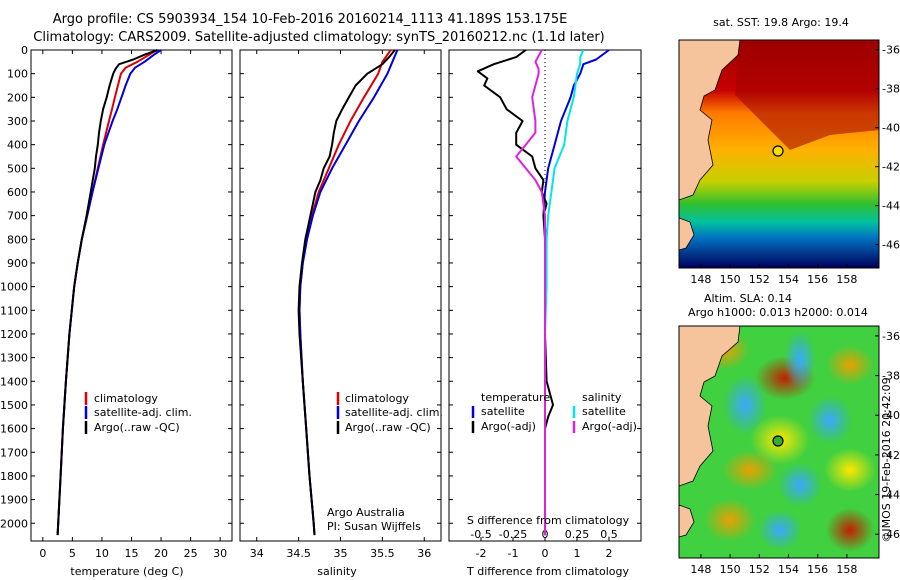  Describe the element at coordinates (748, 298) in the screenshot. I see `sla-map-title-1: Altim. SLA: 0.14` at that location.